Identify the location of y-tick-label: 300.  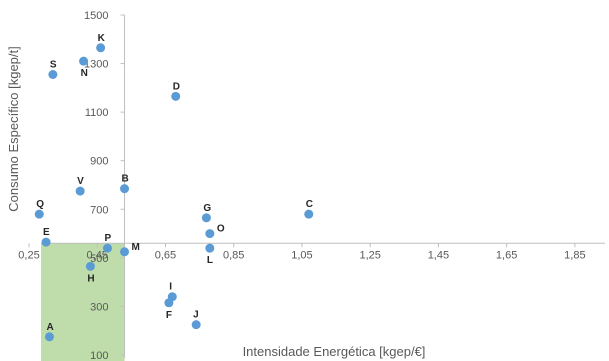
(99, 307).